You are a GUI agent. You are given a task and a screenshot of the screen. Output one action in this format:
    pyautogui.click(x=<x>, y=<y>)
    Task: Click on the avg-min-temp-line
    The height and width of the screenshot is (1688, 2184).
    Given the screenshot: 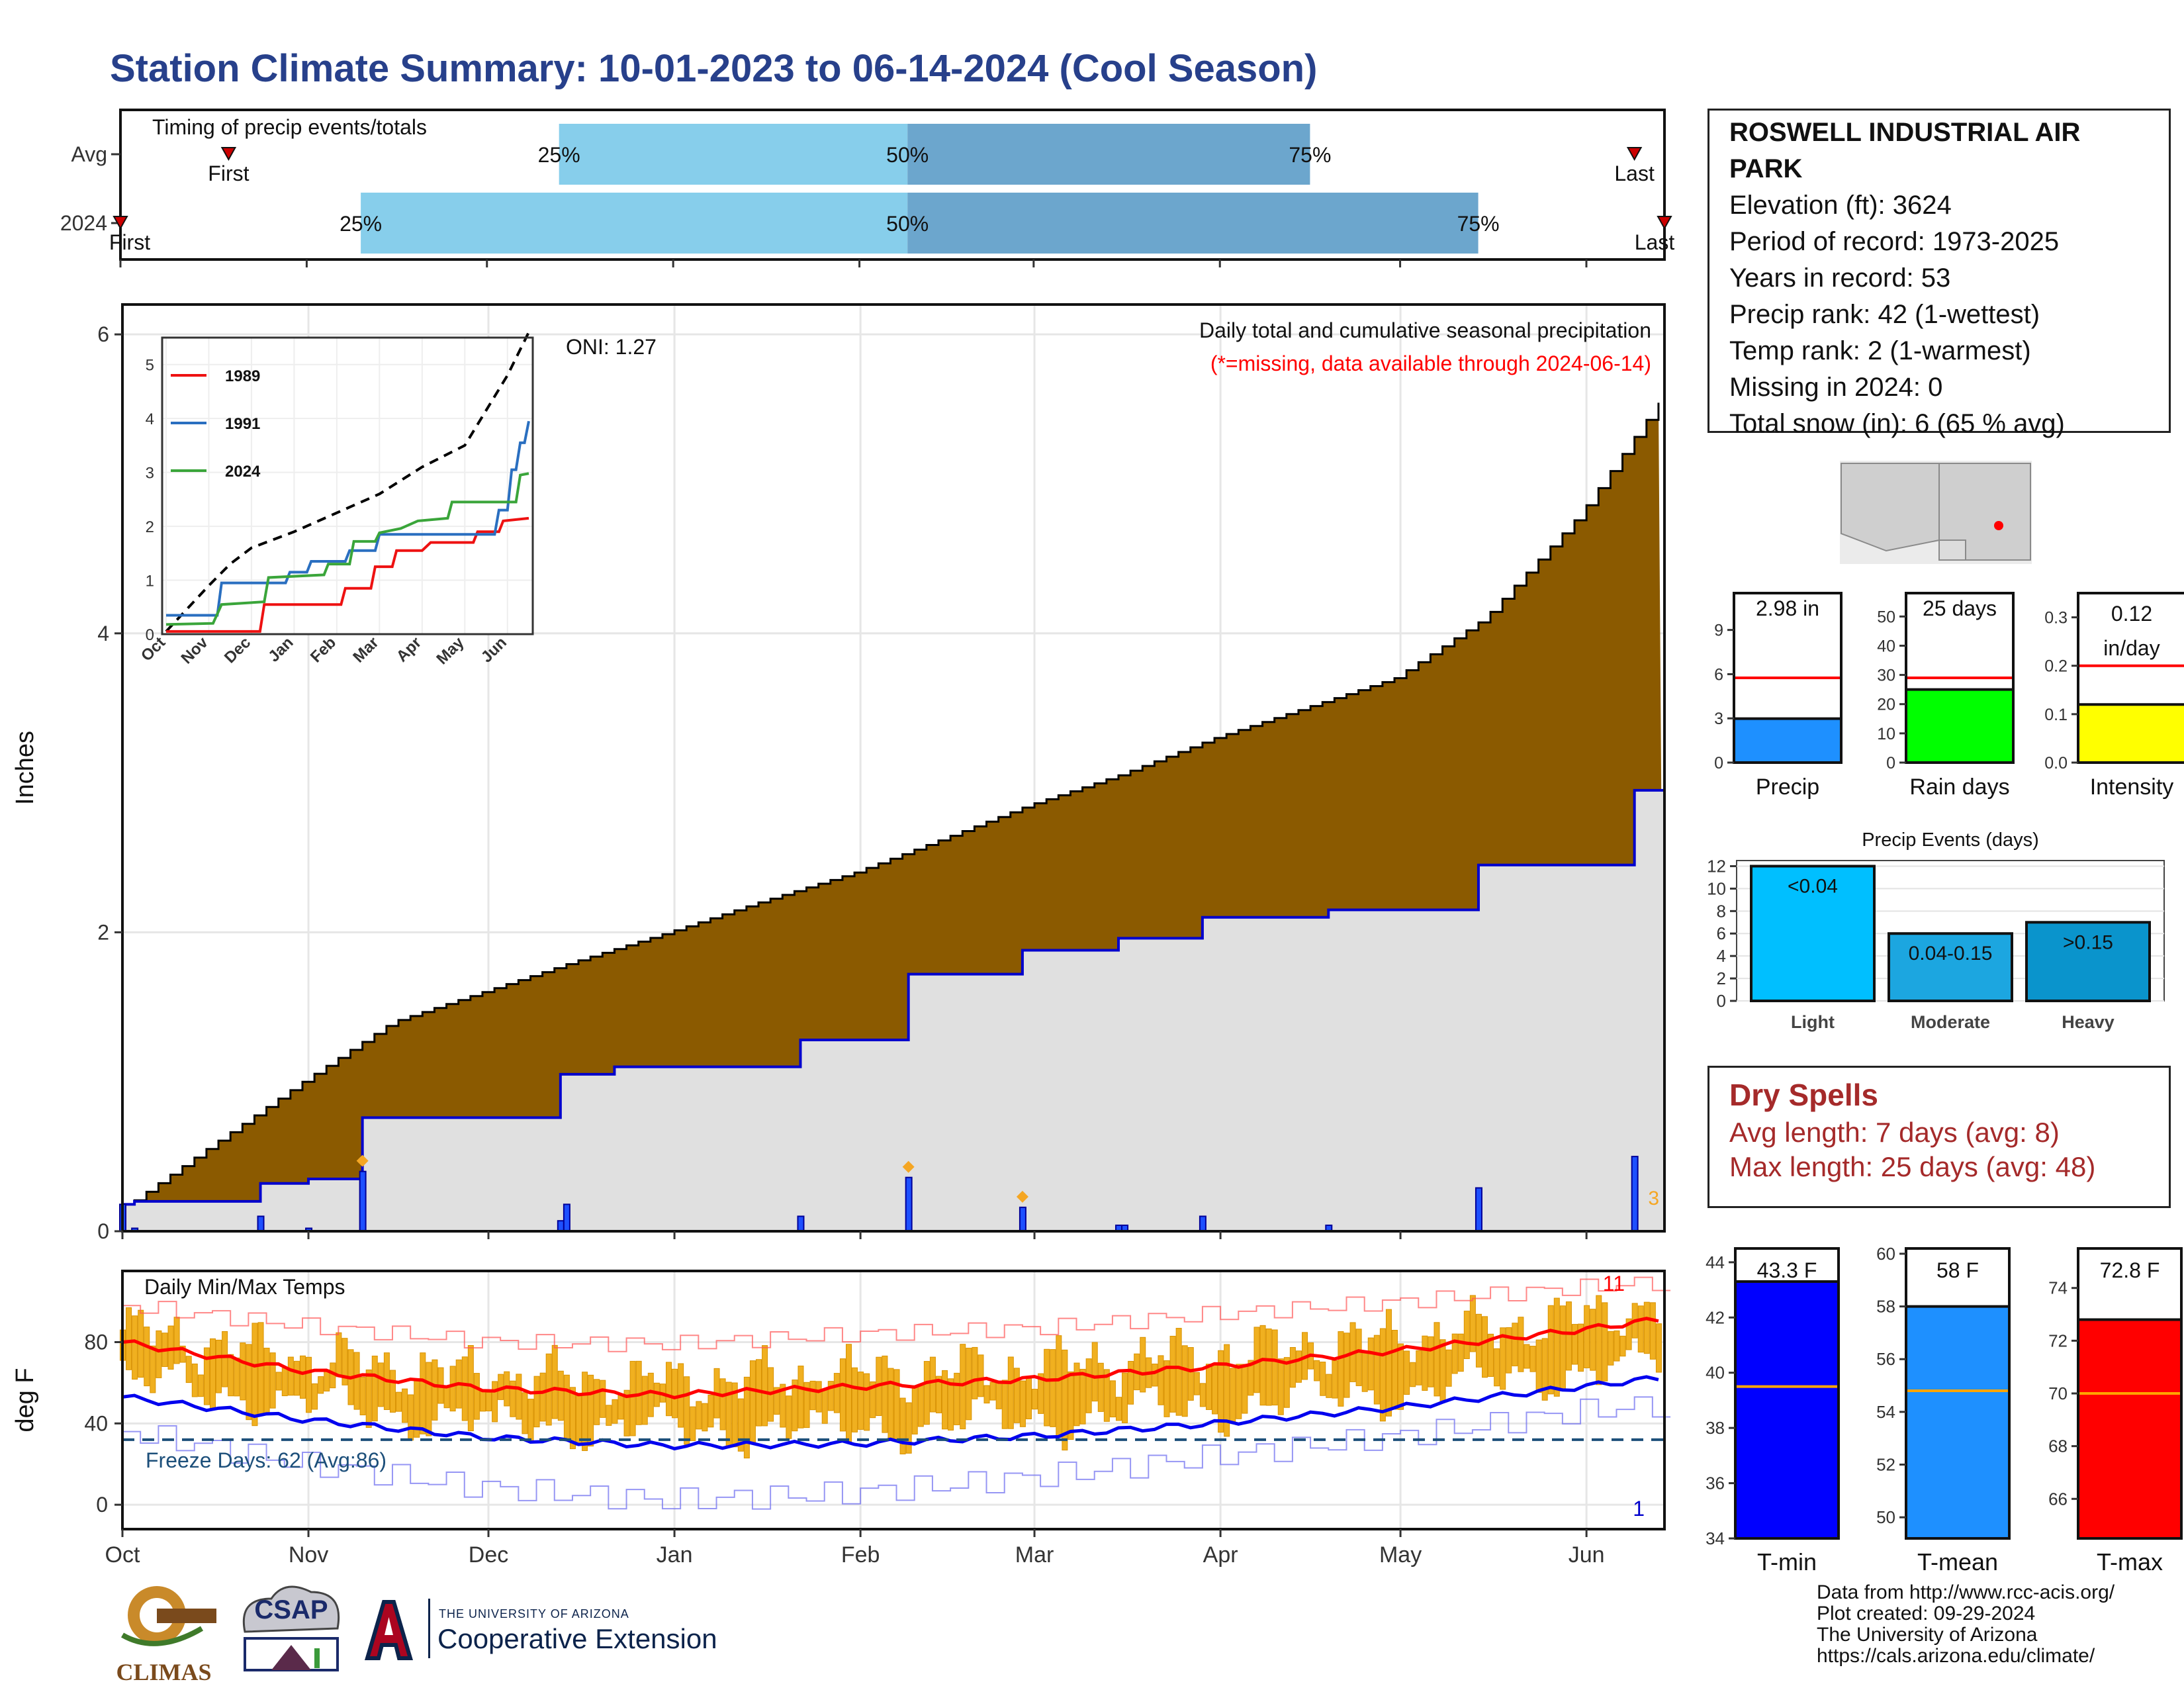 What is the action you would take?
    pyautogui.click(x=890, y=1413)
    